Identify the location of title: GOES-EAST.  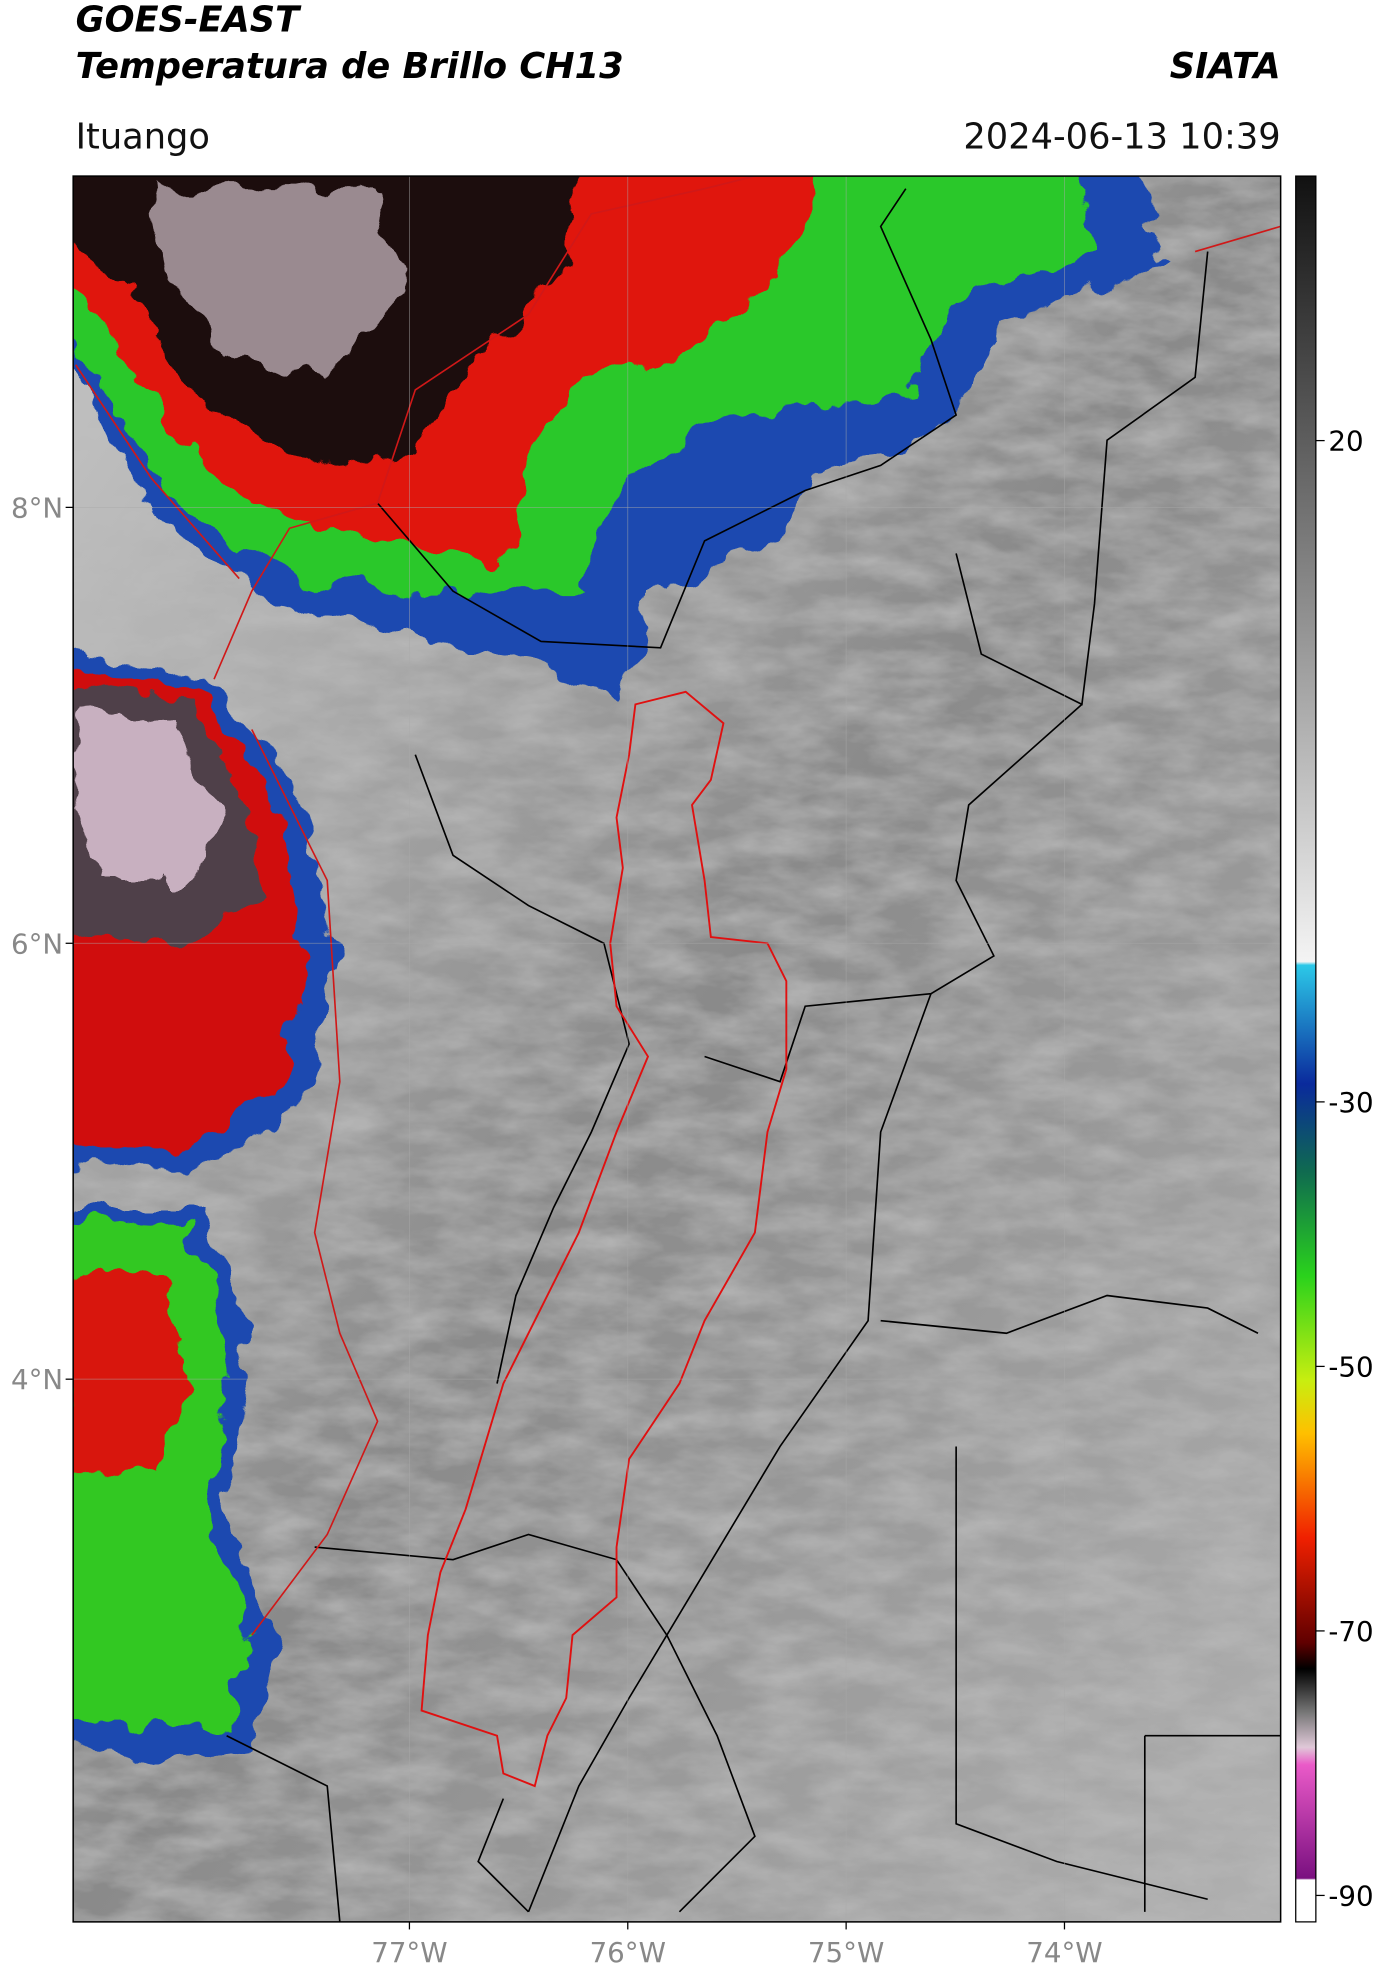
(189, 20).